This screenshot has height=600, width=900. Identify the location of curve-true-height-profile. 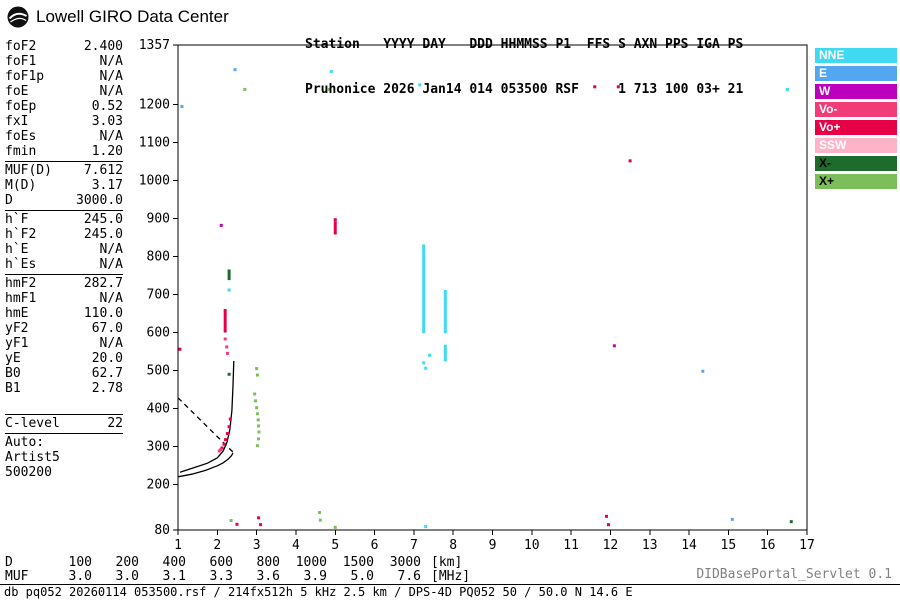
(205, 465).